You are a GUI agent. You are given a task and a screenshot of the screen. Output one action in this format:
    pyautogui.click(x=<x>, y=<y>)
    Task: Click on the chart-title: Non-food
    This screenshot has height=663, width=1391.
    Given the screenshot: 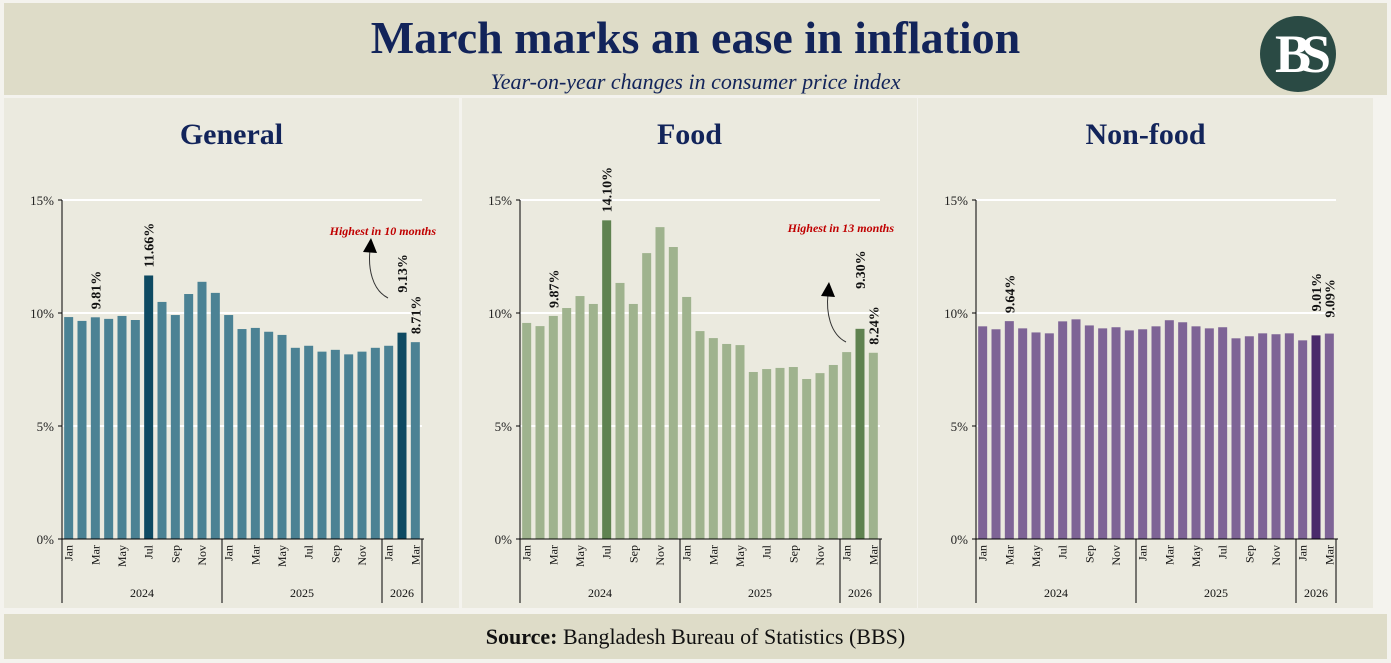 What is the action you would take?
    pyautogui.click(x=1145, y=134)
    